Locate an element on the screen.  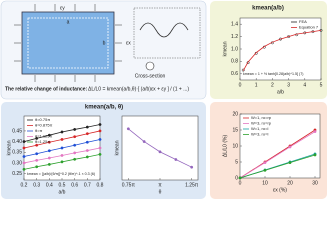
legend-label: Equation 7 is located at coordinates (309, 27).